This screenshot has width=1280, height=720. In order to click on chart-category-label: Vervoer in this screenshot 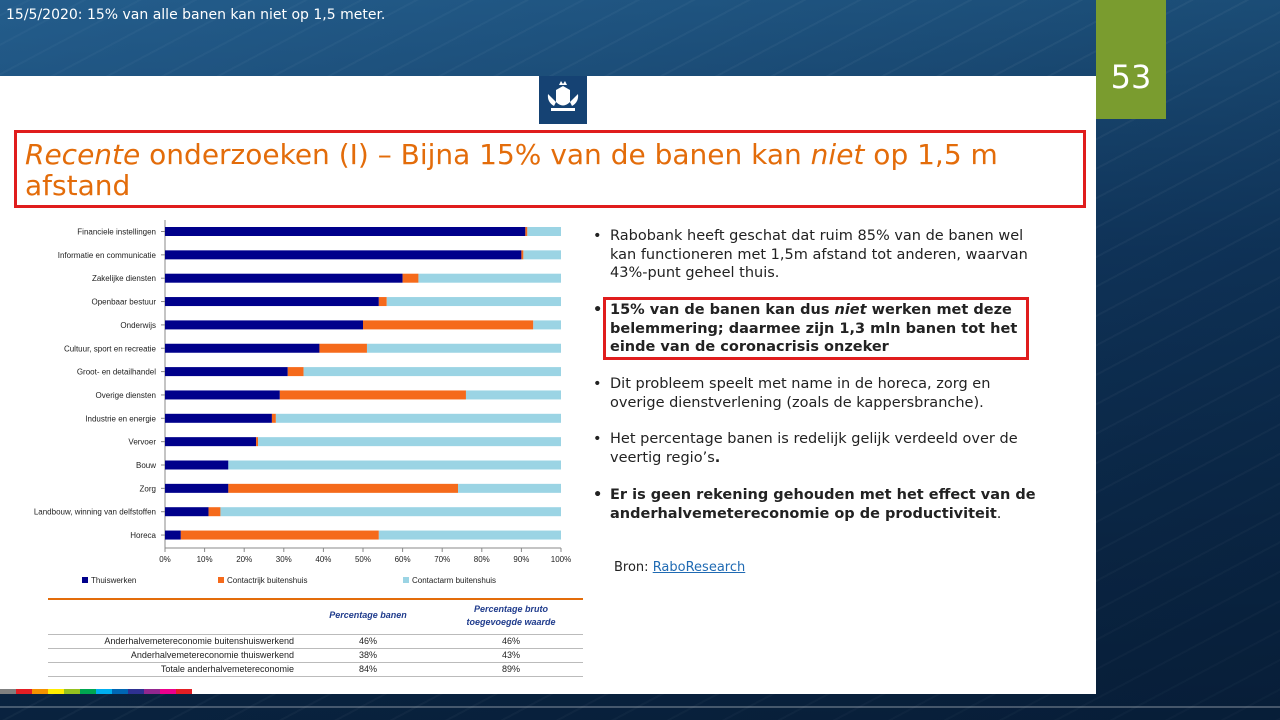, I will do `click(142, 442)`.